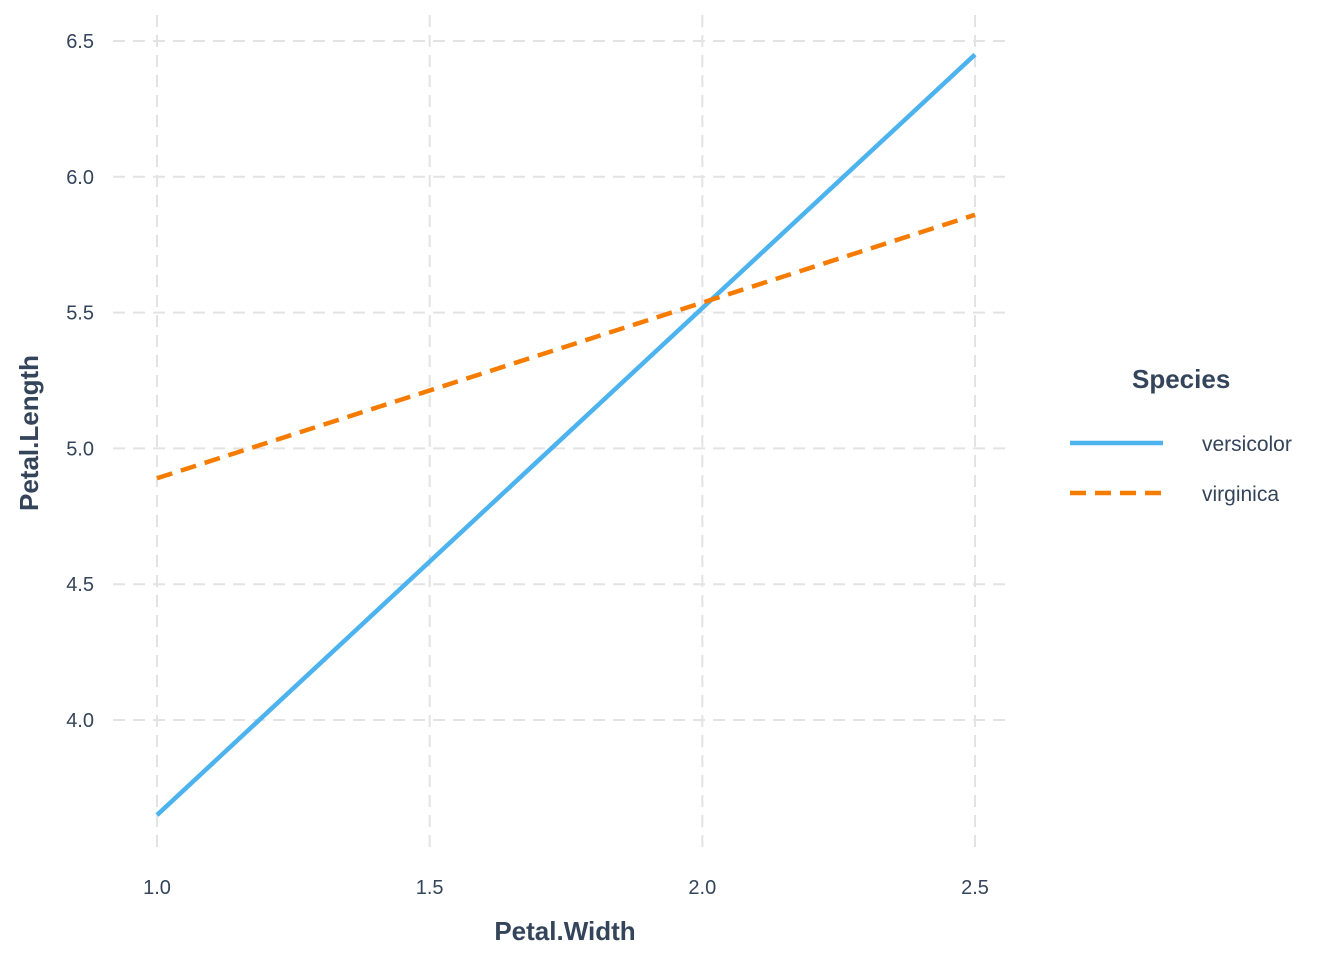  I want to click on y-axis-ticks: 4.0 4.5 5.0 5.5 6.0 6.5, so click(80, 381).